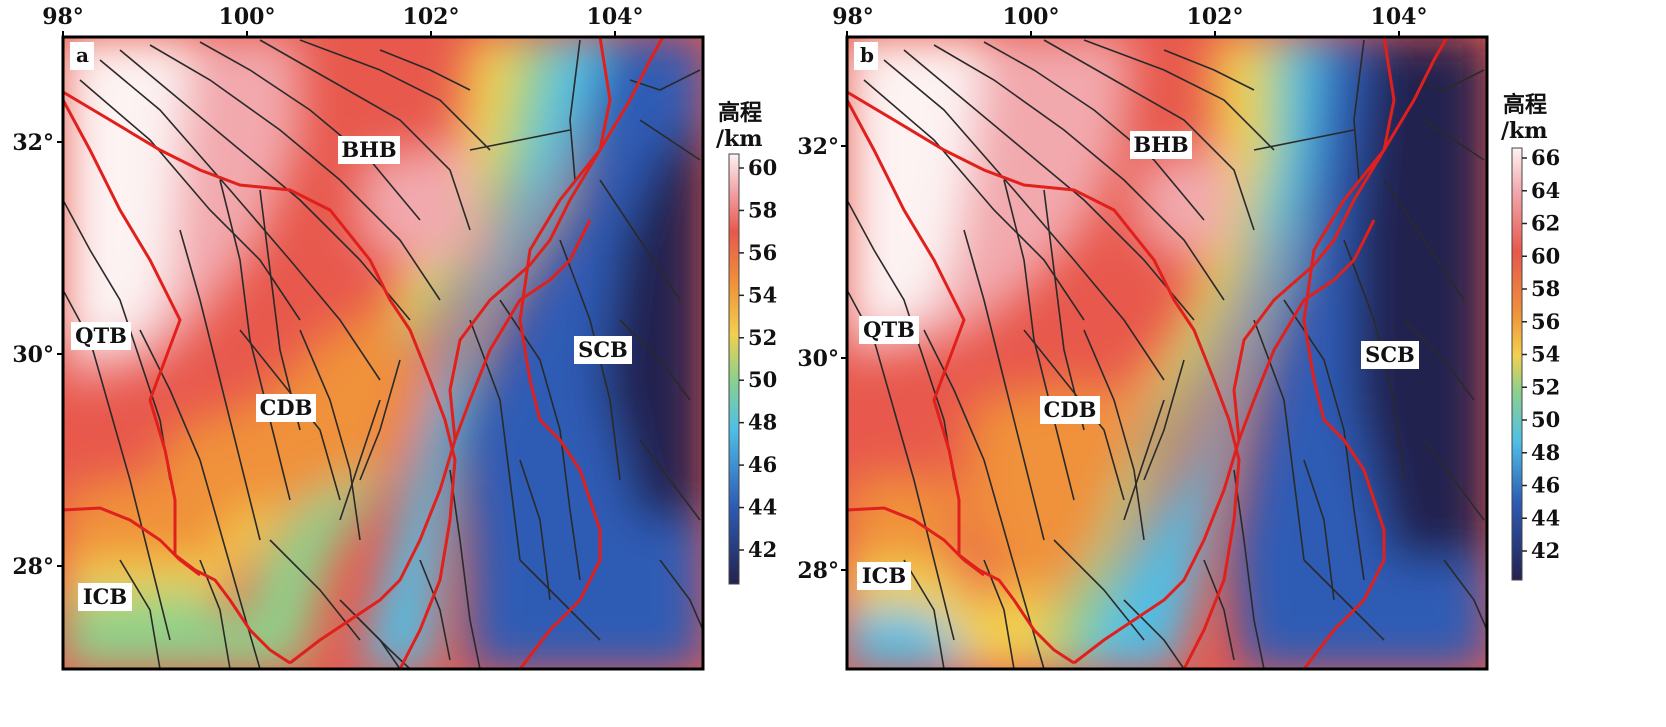  Describe the element at coordinates (739, 139) in the screenshot. I see `colorbar-unit-a: /km` at that location.